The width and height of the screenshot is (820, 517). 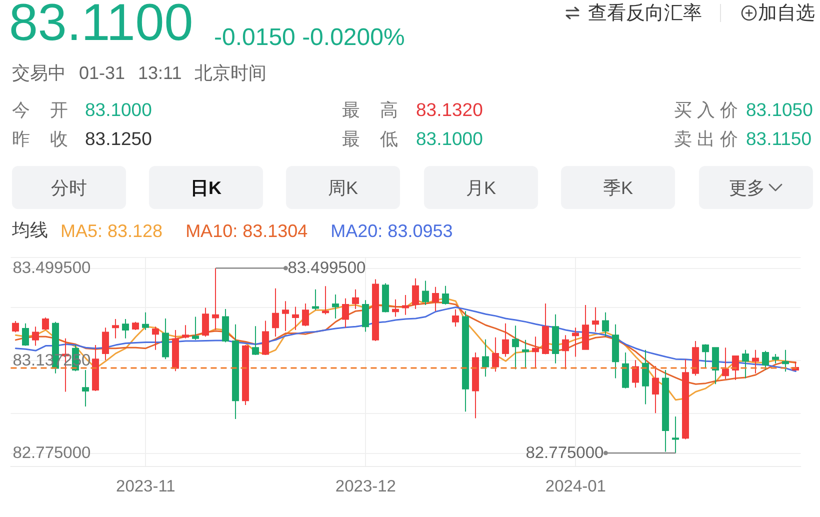 What do you see at coordinates (706, 139) in the screenshot?
I see `text: 卖出价` at bounding box center [706, 139].